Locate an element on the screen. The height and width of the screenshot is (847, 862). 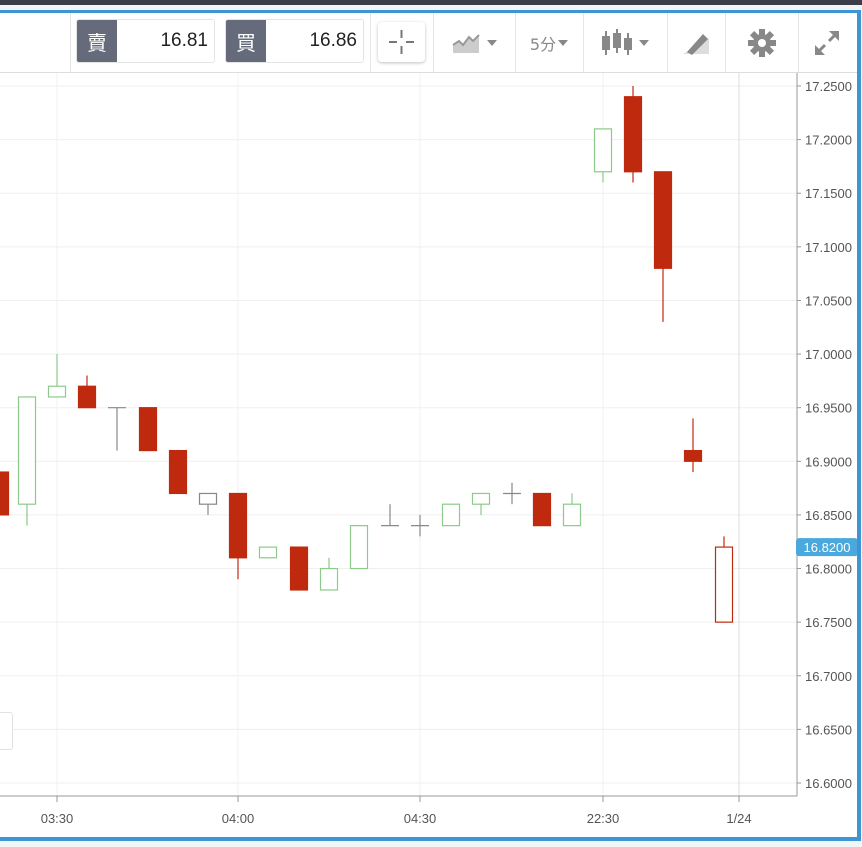
y-tick-label: 16.7000 is located at coordinates (828, 676).